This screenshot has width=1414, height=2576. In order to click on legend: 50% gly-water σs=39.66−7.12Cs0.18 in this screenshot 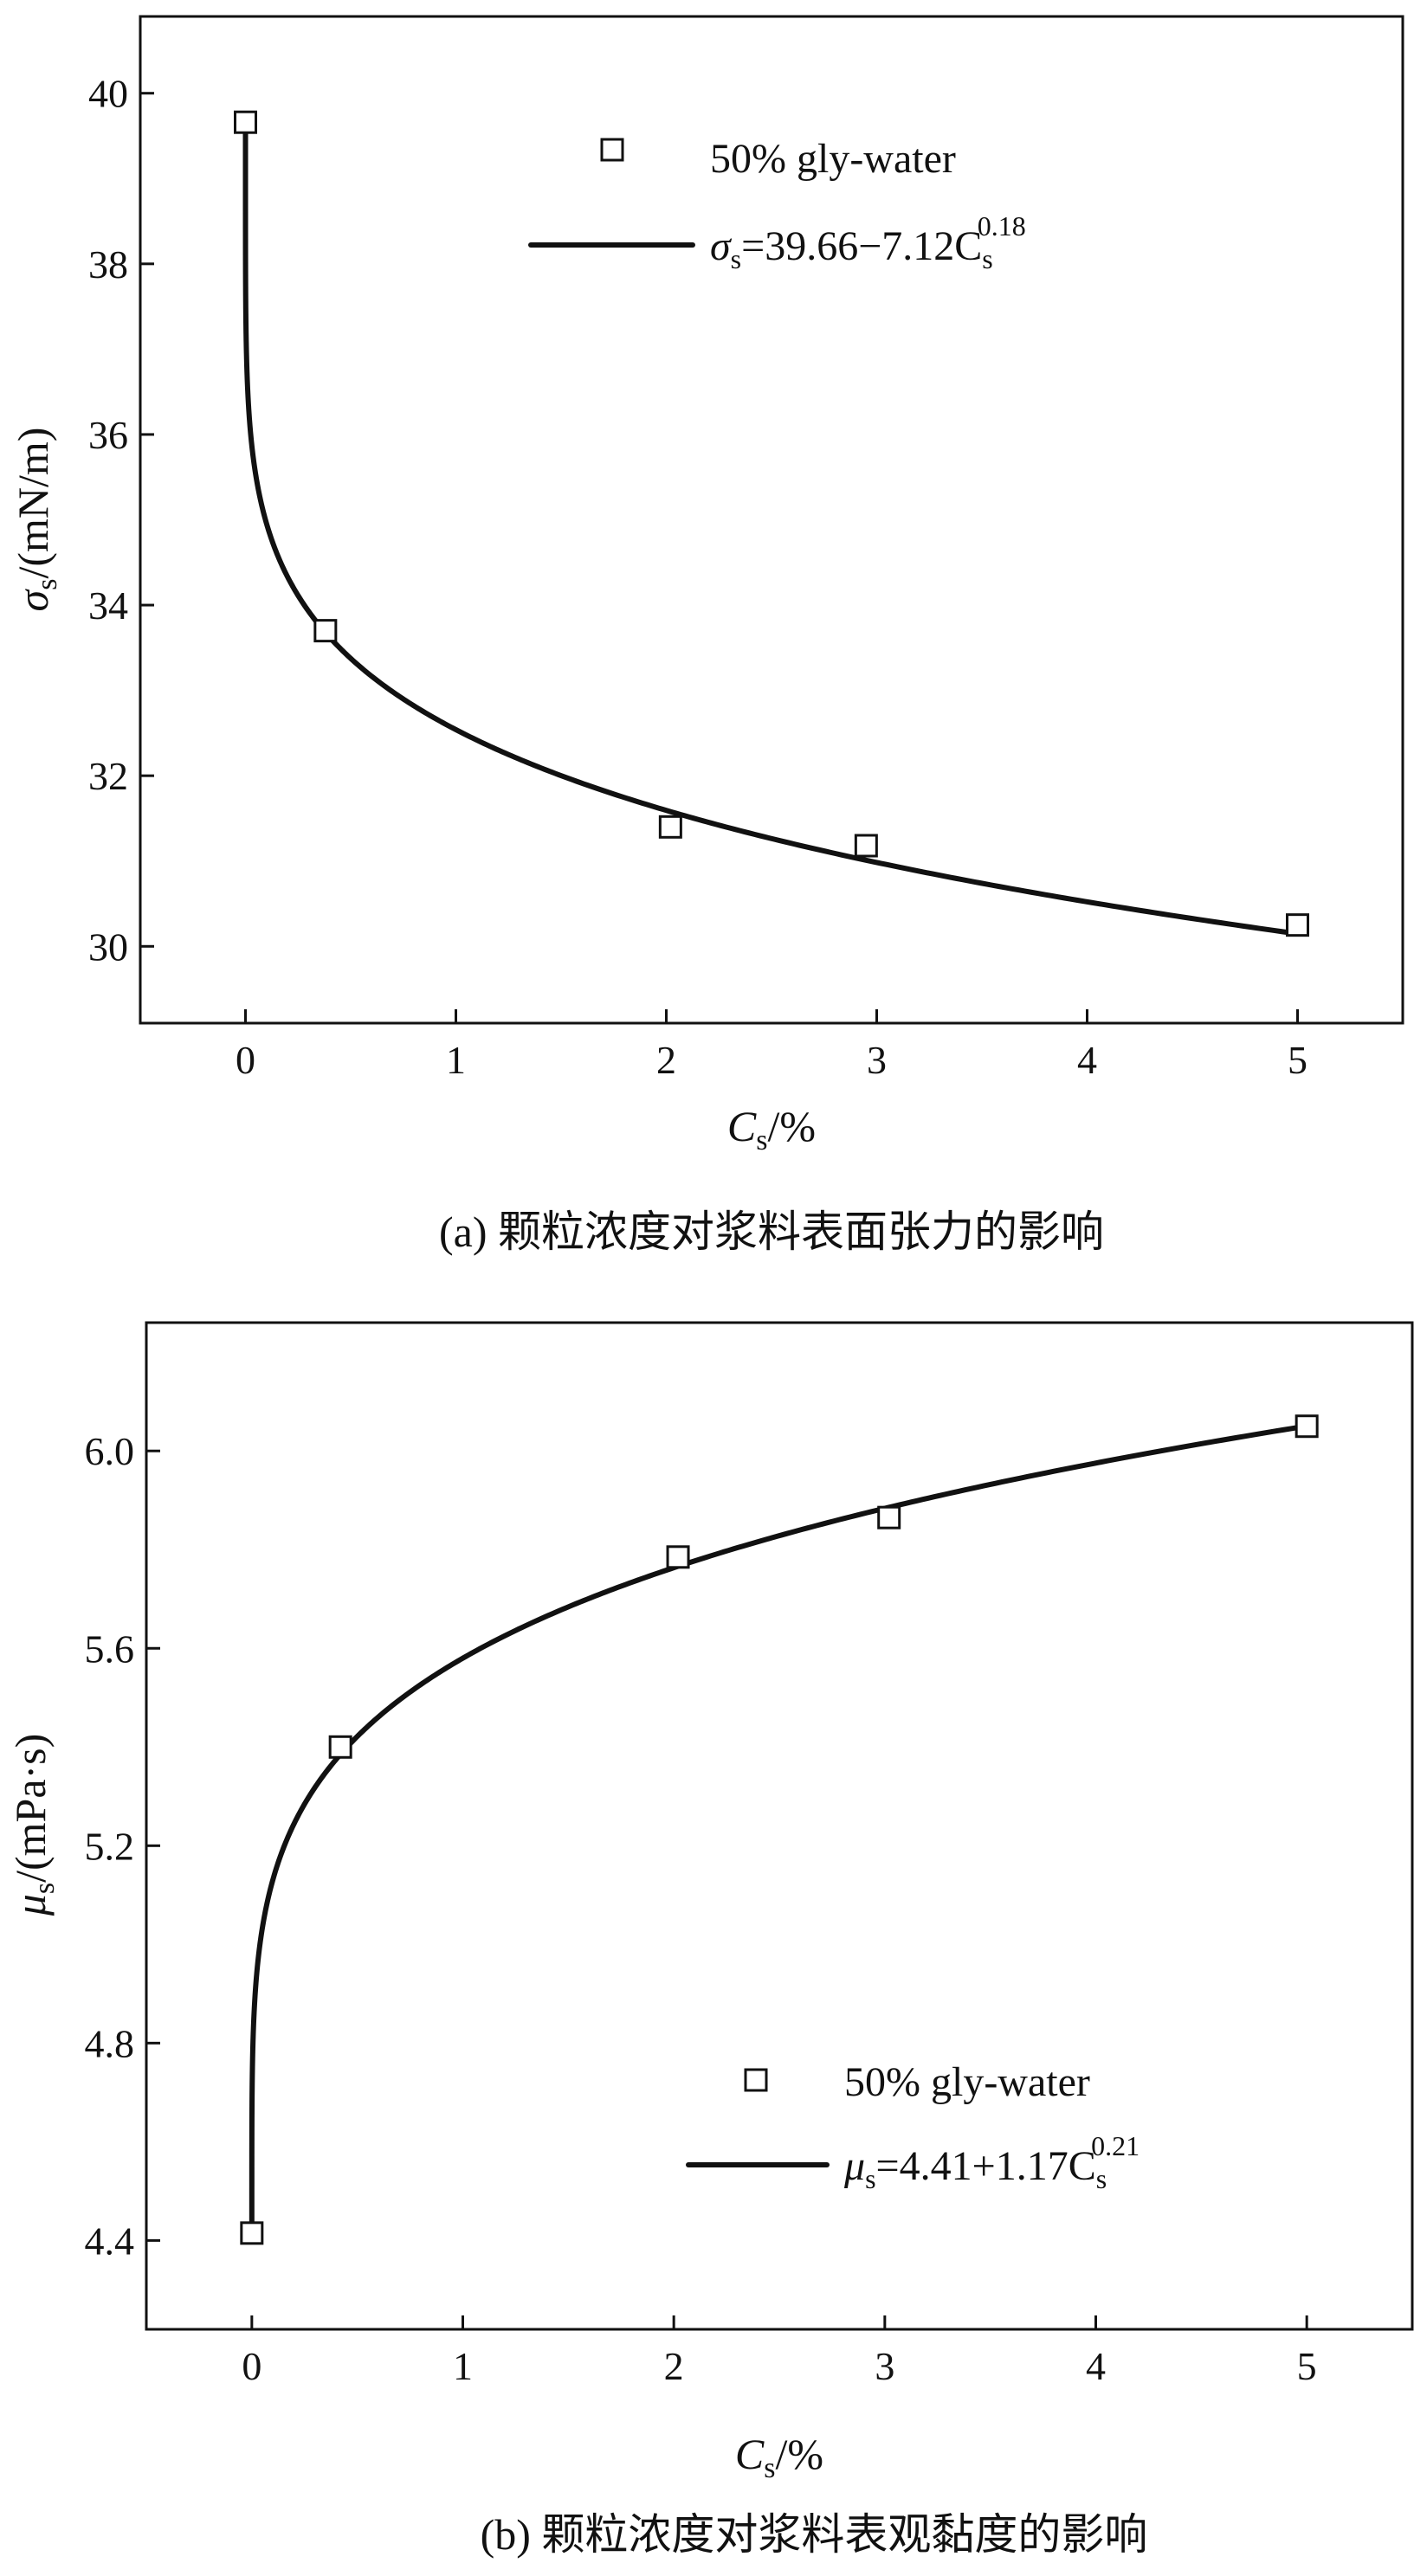, I will do `click(777, 205)`.